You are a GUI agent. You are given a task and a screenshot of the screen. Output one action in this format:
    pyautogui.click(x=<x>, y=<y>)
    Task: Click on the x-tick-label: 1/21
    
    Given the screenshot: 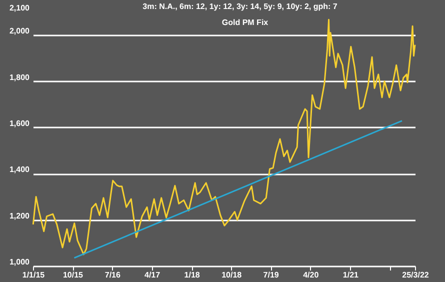 What is the action you would take?
    pyautogui.click(x=351, y=275)
    